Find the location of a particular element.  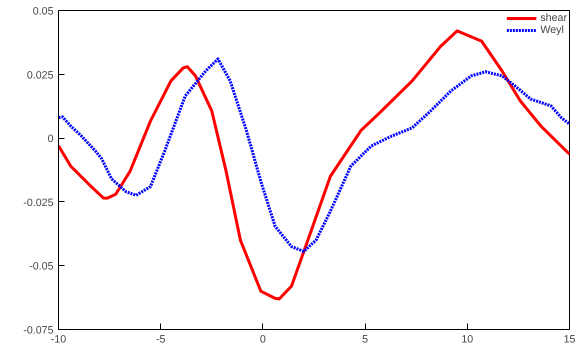

x-tick-label: 5 is located at coordinates (365, 340).